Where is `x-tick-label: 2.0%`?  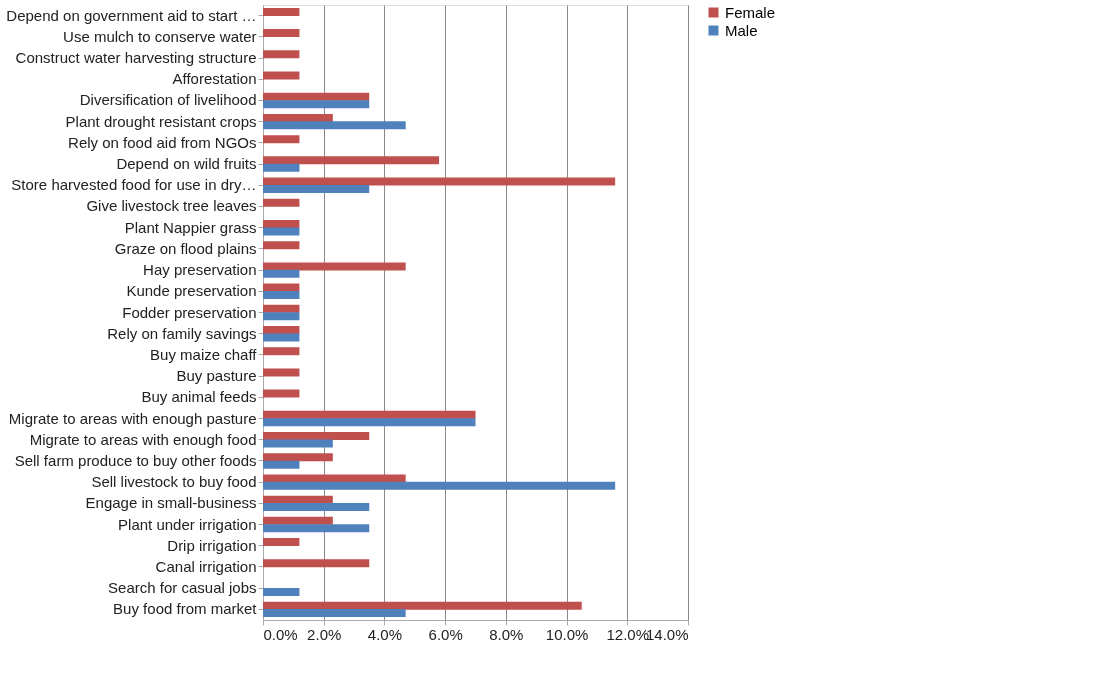
x-tick-label: 2.0% is located at coordinates (324, 634).